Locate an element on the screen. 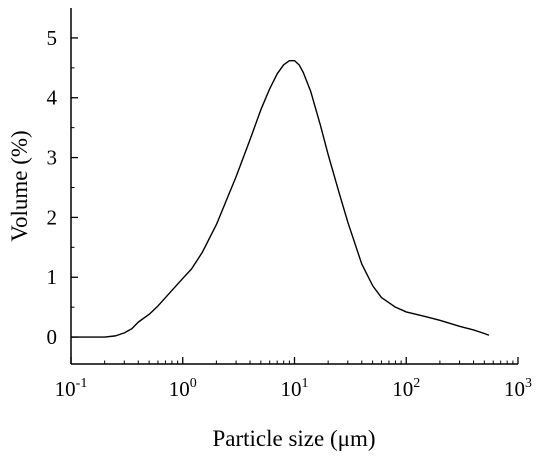 This screenshot has width=550, height=462. x-tick-label: 10¹ is located at coordinates (295, 388).